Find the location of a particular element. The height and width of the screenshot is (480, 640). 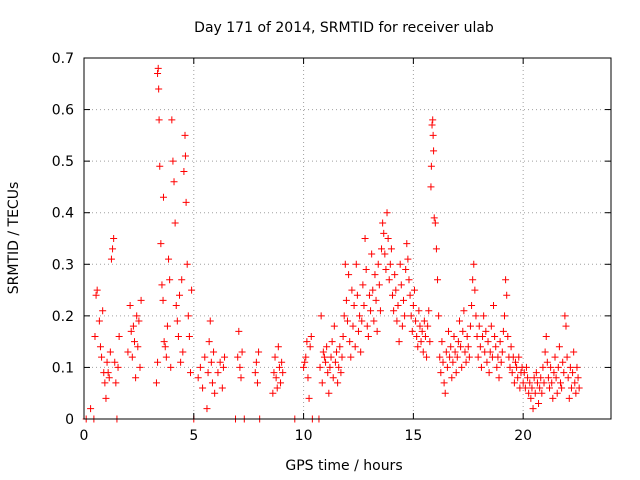

x-tick-label: 20 is located at coordinates (523, 436).